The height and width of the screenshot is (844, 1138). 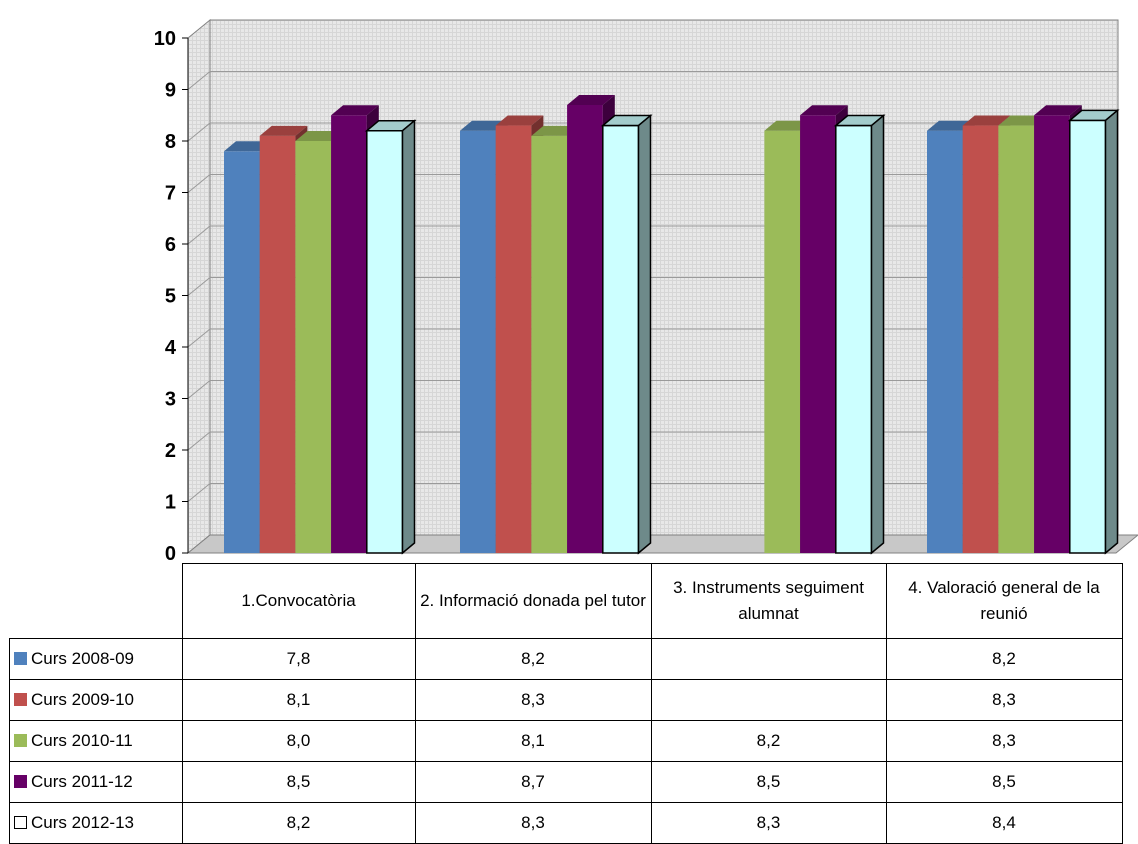 What do you see at coordinates (83, 658) in the screenshot?
I see `series-name: Curs 2008-09` at bounding box center [83, 658].